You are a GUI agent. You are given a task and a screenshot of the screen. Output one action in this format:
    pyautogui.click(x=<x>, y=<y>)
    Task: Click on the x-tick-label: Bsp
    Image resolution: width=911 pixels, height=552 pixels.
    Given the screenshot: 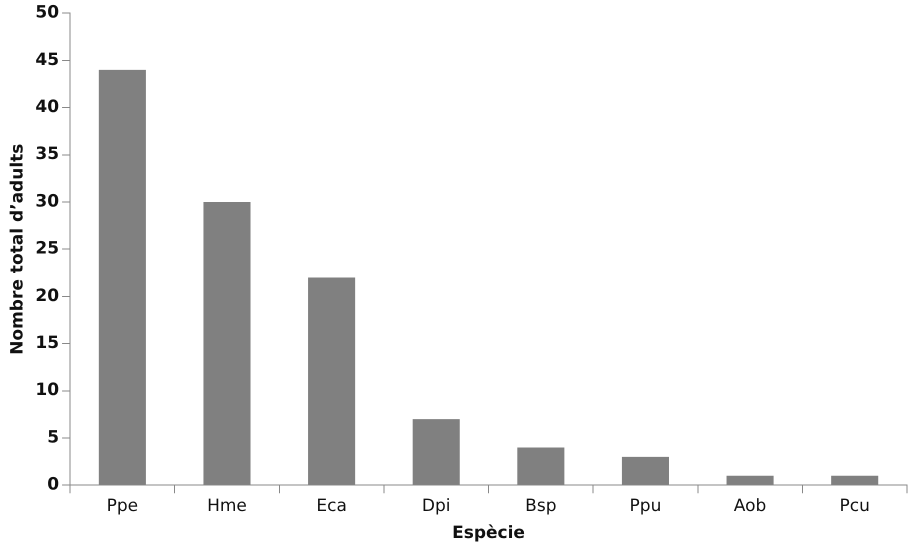 What is the action you would take?
    pyautogui.click(x=540, y=506)
    